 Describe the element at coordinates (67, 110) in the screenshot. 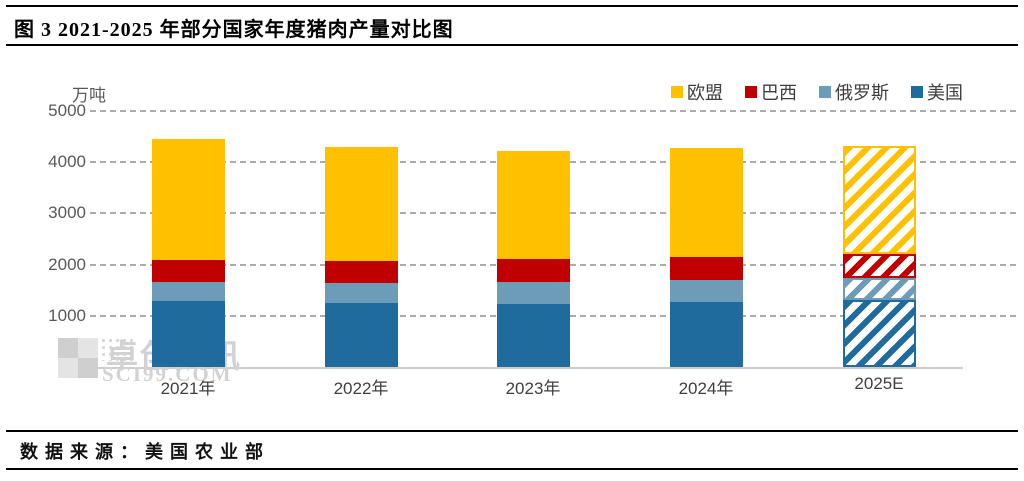

I see `y-tick-label: 5000` at that location.